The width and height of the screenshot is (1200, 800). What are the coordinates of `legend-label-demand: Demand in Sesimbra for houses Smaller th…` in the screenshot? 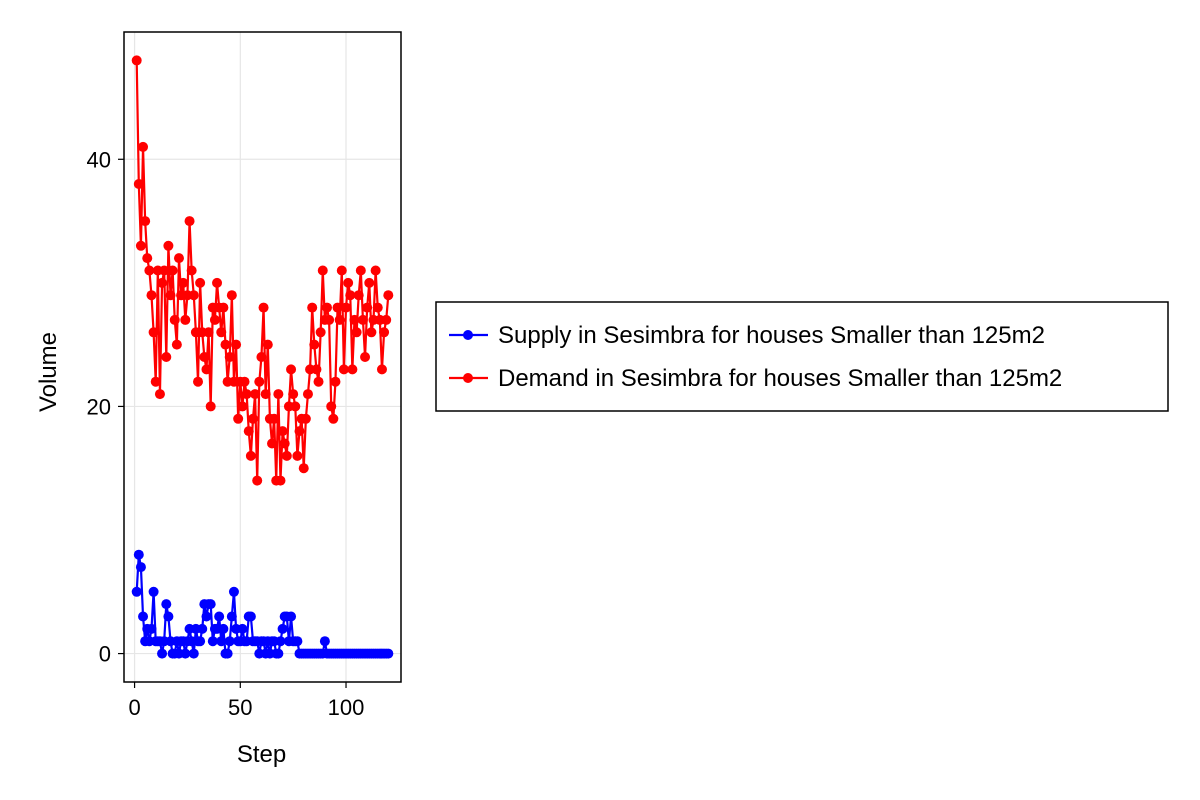 It's located at (780, 378).